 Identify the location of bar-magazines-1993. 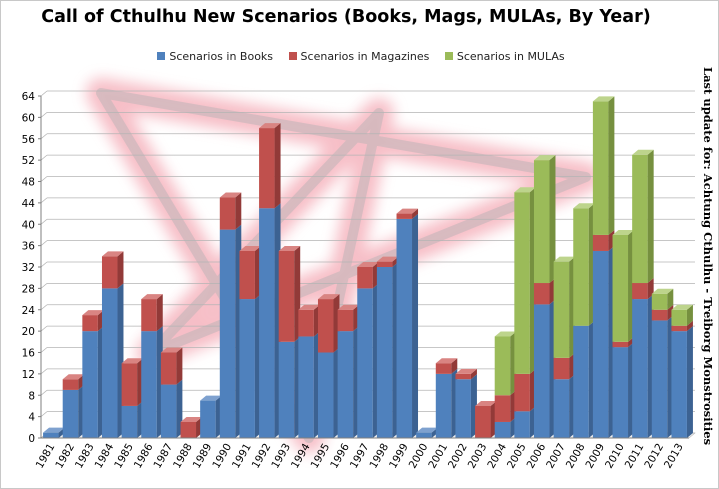
(289, 293).